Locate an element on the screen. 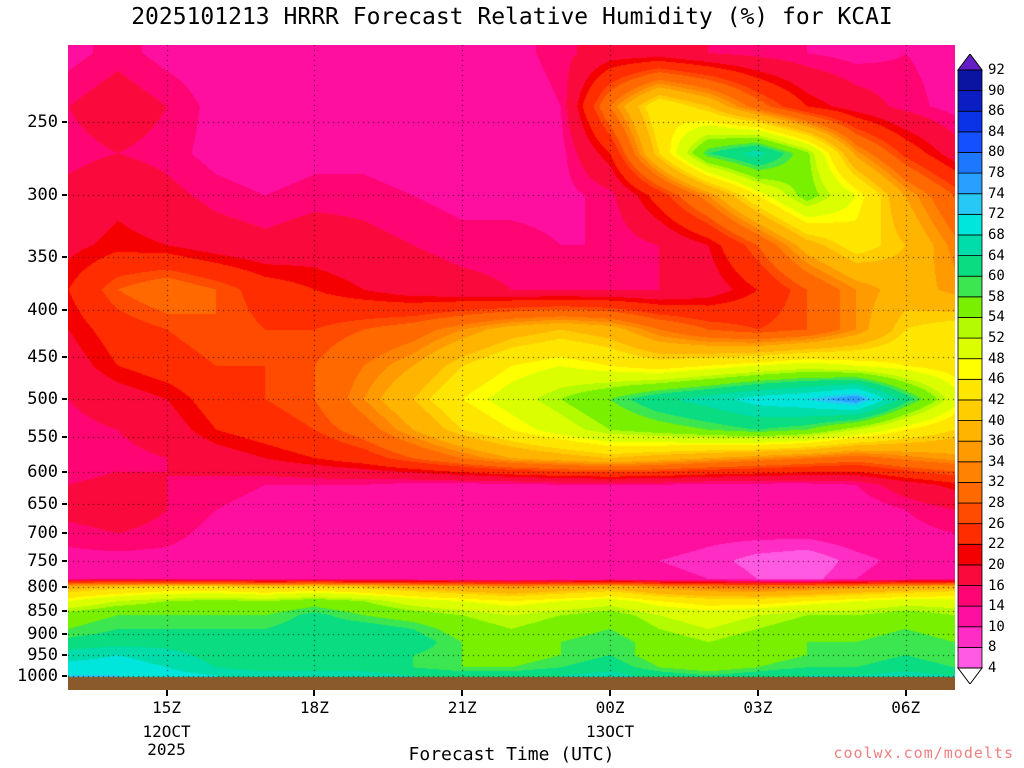 This screenshot has height=768, width=1024. y-tick-label: 850 is located at coordinates (42, 610).